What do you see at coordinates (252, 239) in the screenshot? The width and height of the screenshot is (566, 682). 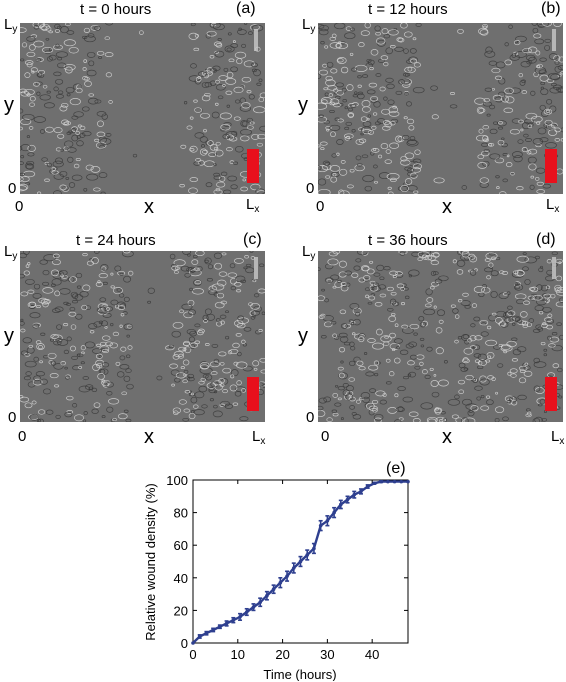 I see `panel-tag: (c)` at bounding box center [252, 239].